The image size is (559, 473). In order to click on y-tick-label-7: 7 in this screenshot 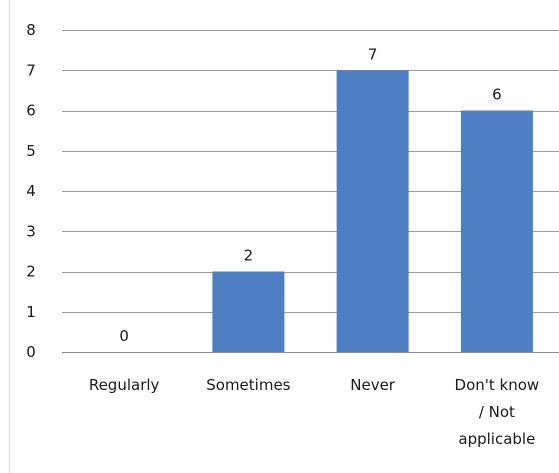, I will do `click(31, 70)`.